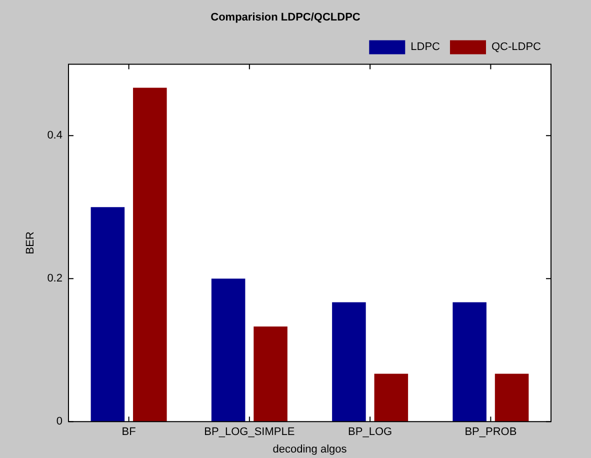 This screenshot has width=591, height=458. What do you see at coordinates (54, 278) in the screenshot?
I see `y-tick-label: 0.2` at bounding box center [54, 278].